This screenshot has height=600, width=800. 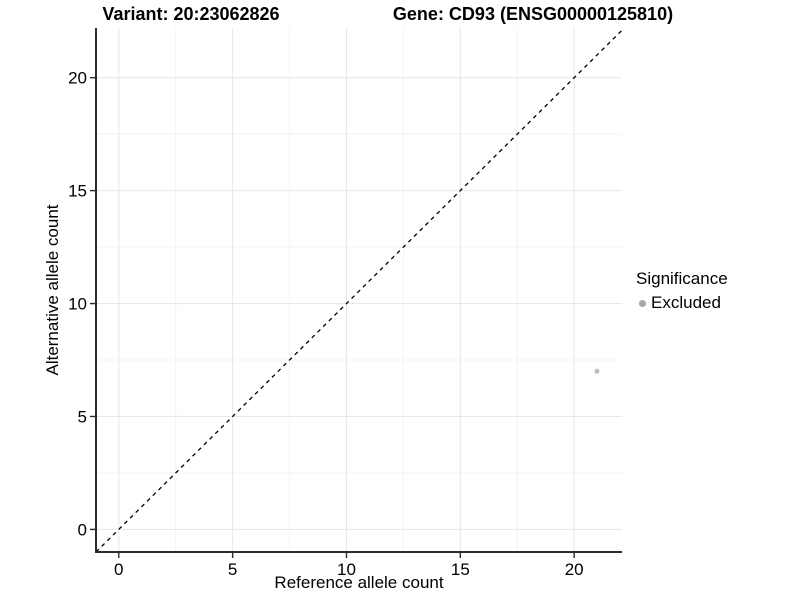 I want to click on x-tick-label: 20, so click(x=574, y=569).